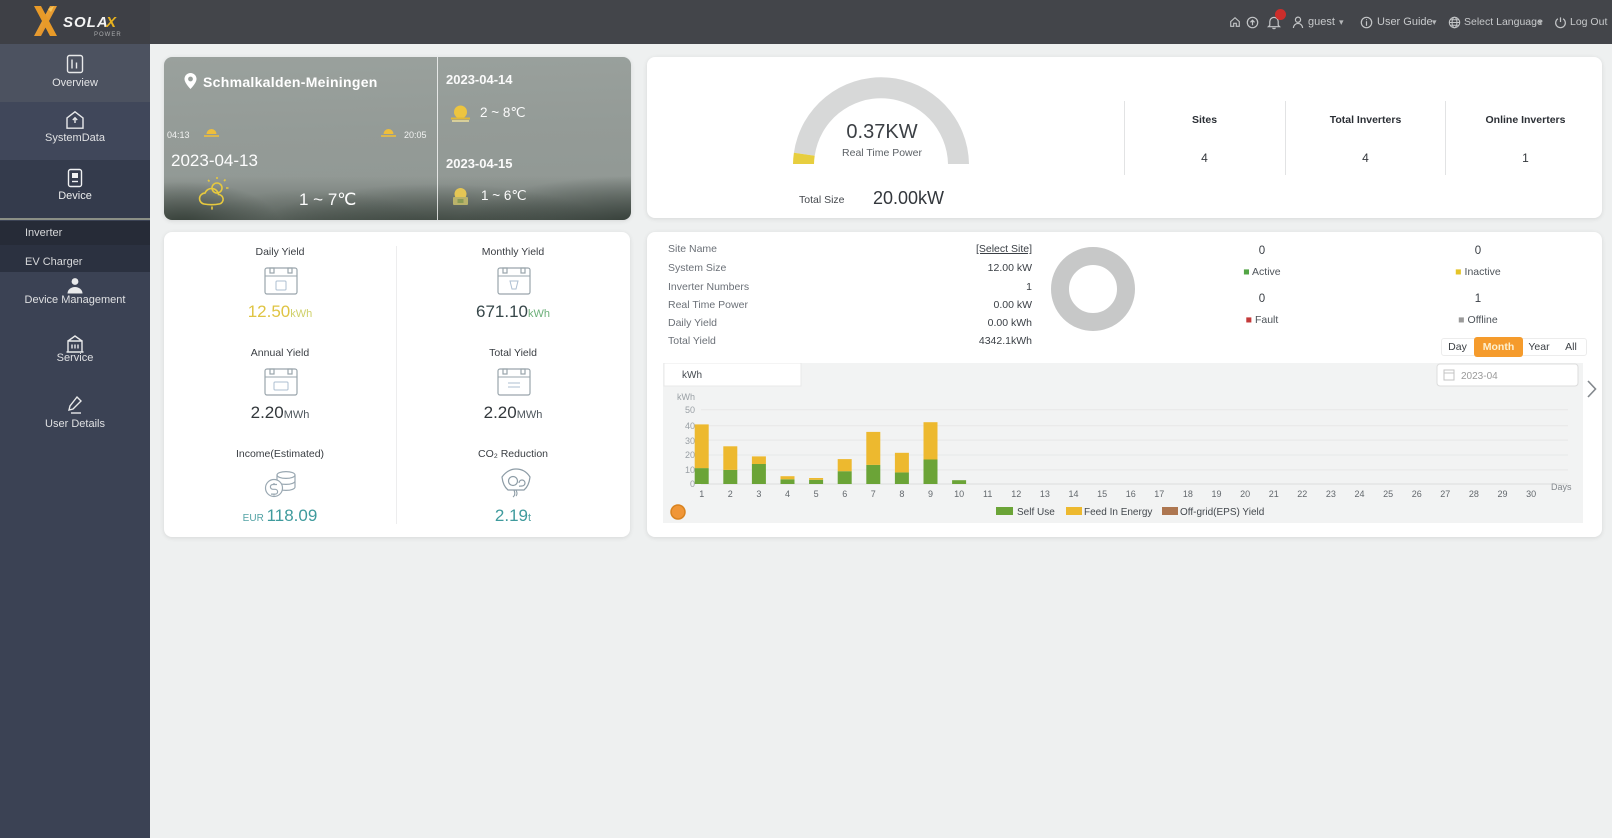 The height and width of the screenshot is (838, 1612). I want to click on svg-text: 24, so click(1359, 494).